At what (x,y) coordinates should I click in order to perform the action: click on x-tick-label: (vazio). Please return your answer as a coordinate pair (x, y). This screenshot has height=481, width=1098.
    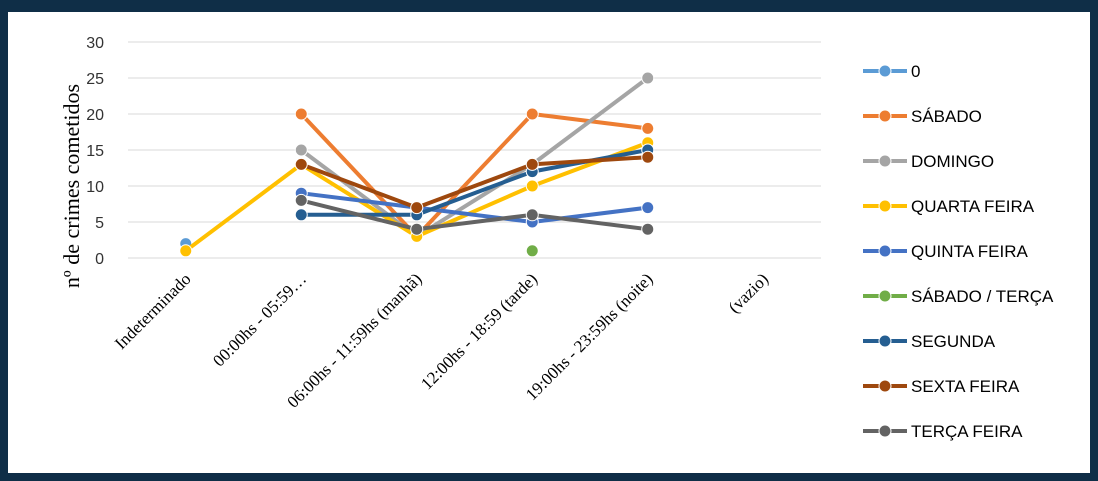
    Looking at the image, I should click on (748, 292).